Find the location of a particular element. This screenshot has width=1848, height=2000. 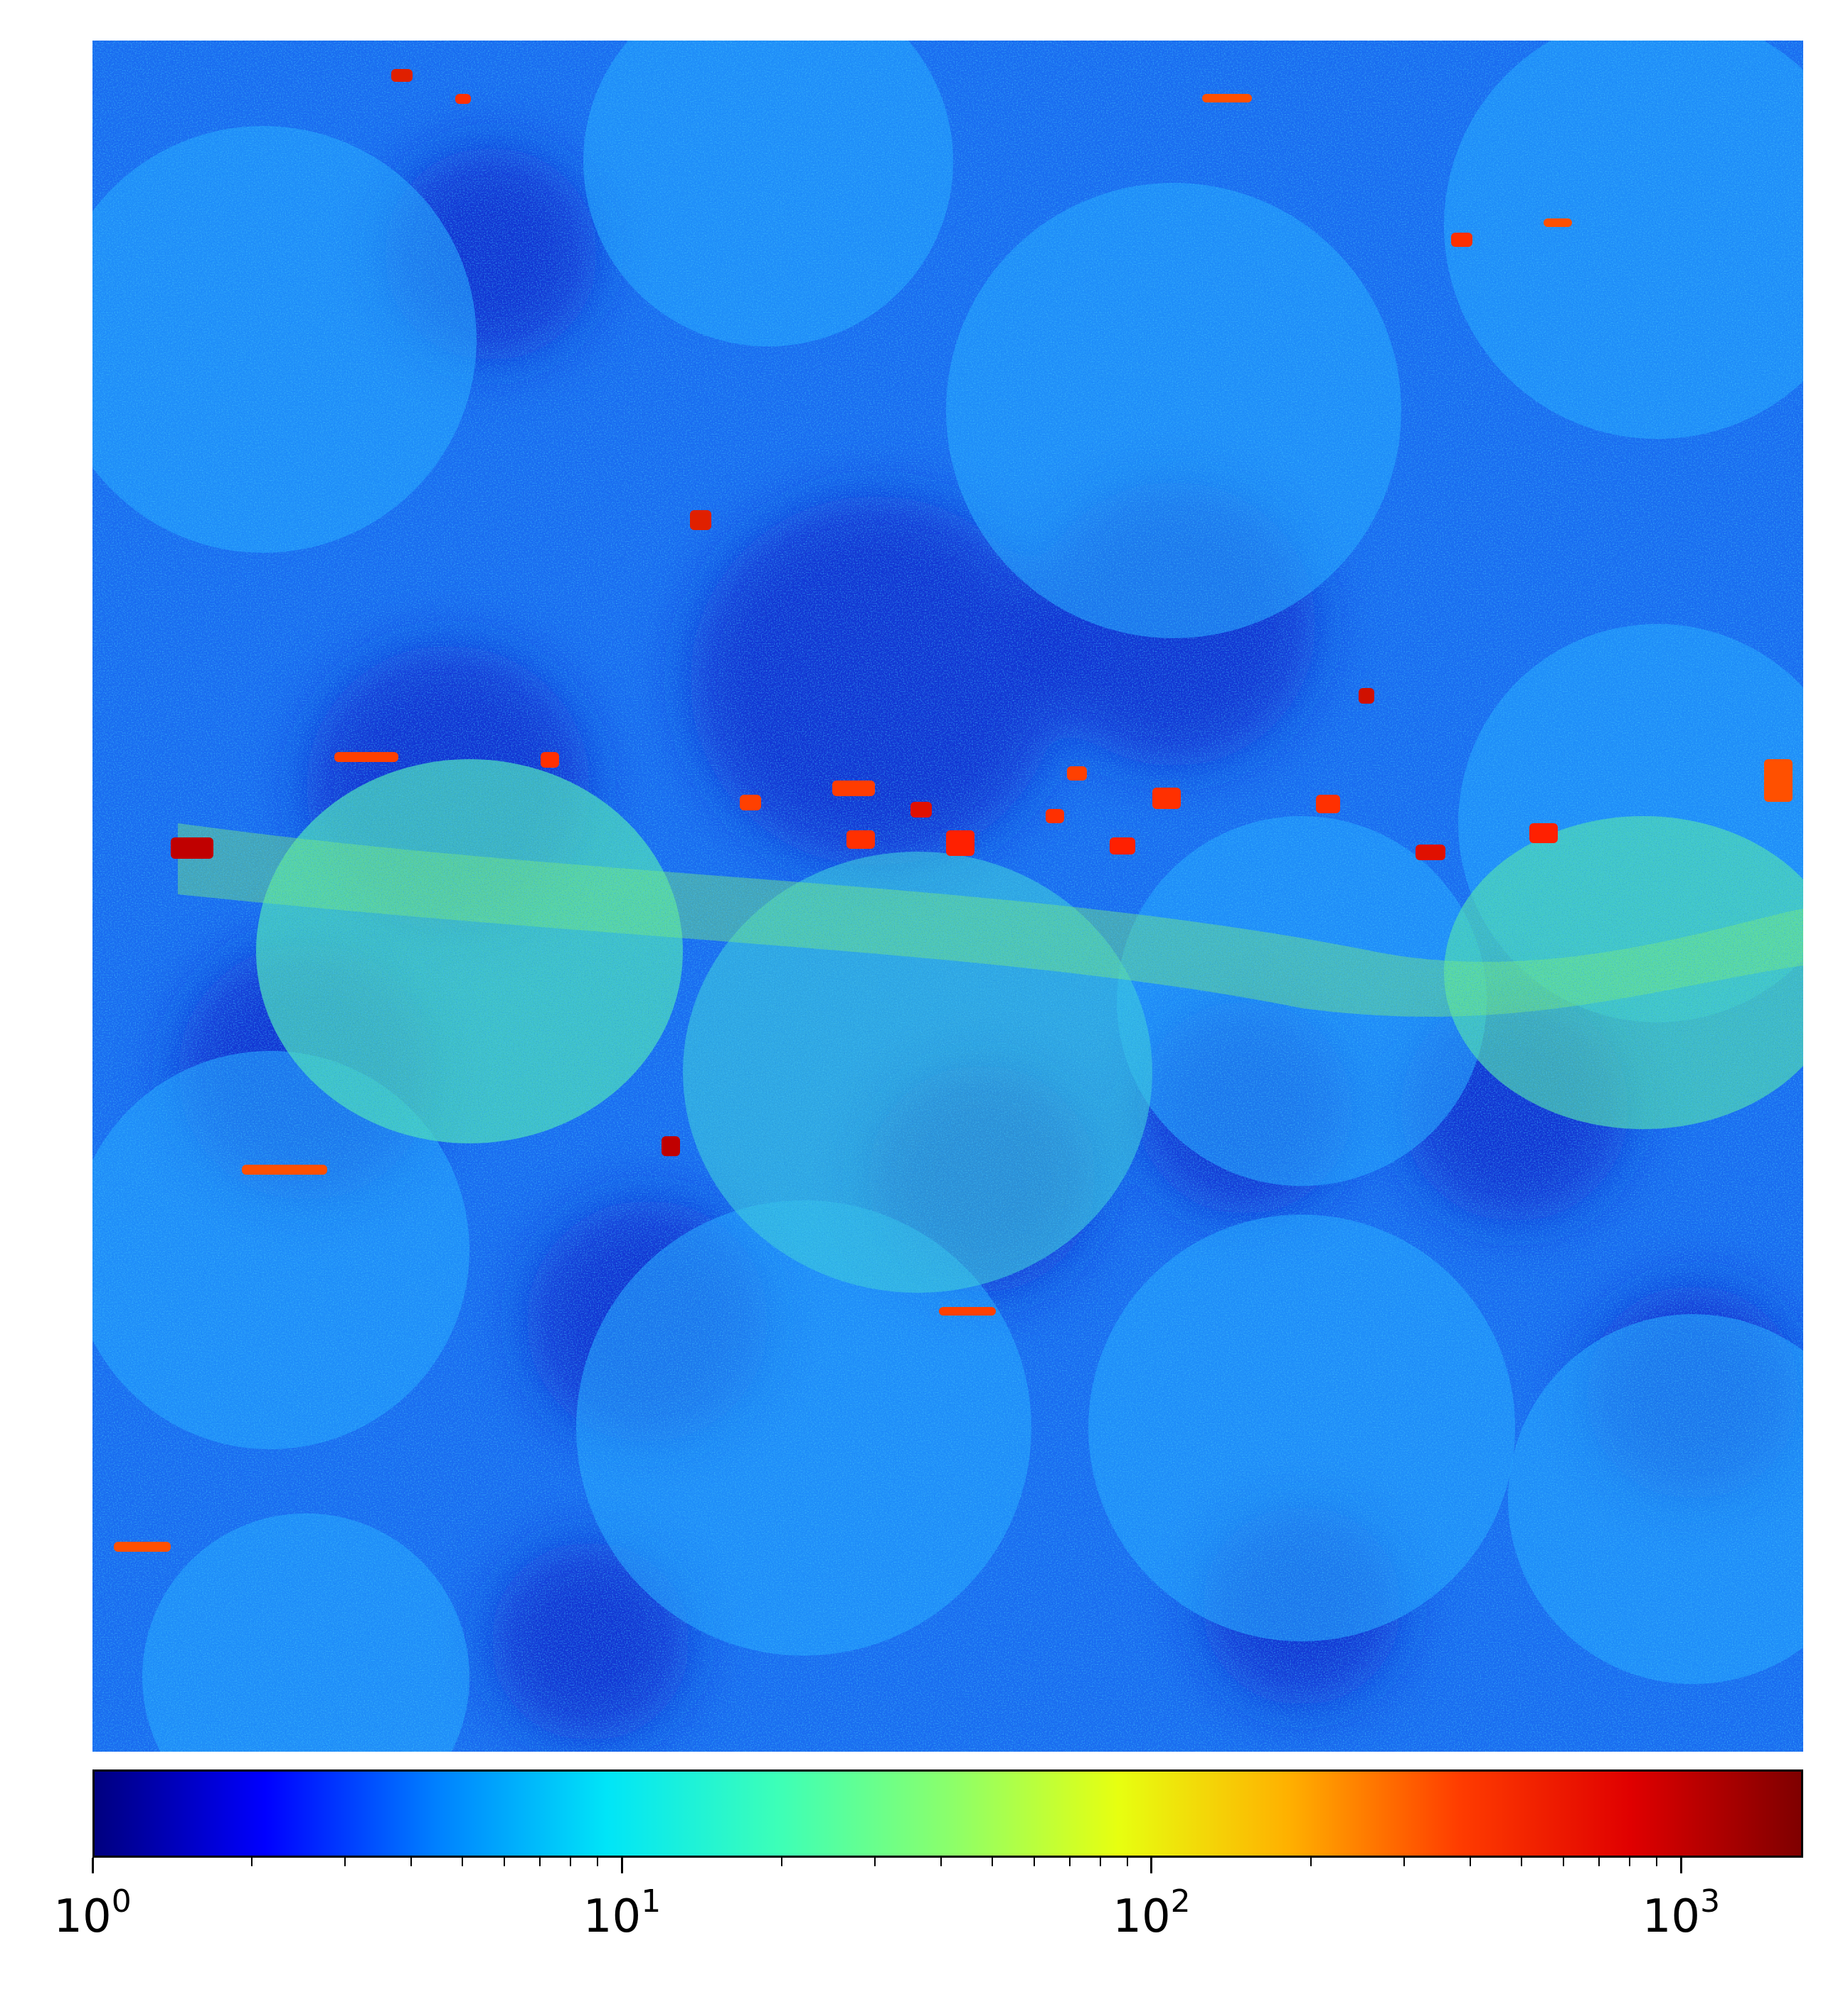

colorbar-gradient is located at coordinates (947, 1813).